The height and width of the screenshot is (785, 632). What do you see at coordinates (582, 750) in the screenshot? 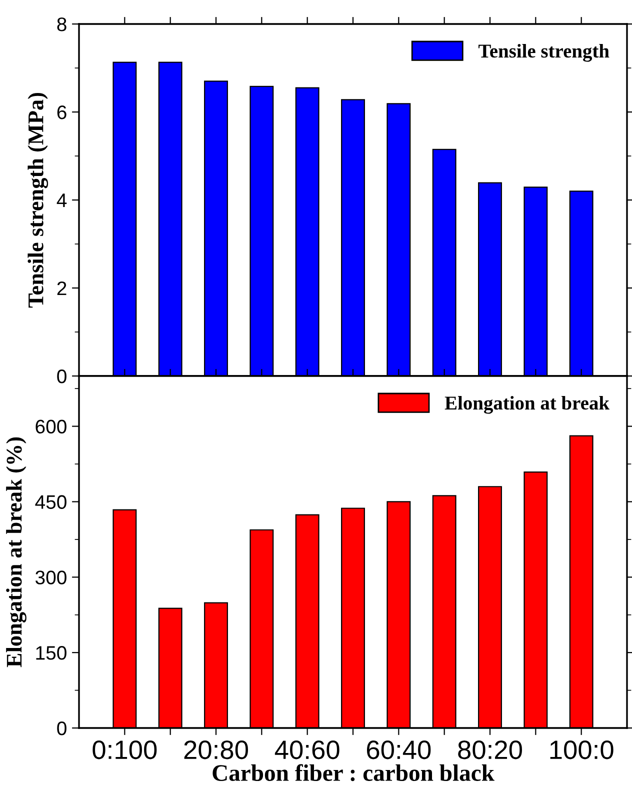
I see `x-tick-label: 100:0` at bounding box center [582, 750].